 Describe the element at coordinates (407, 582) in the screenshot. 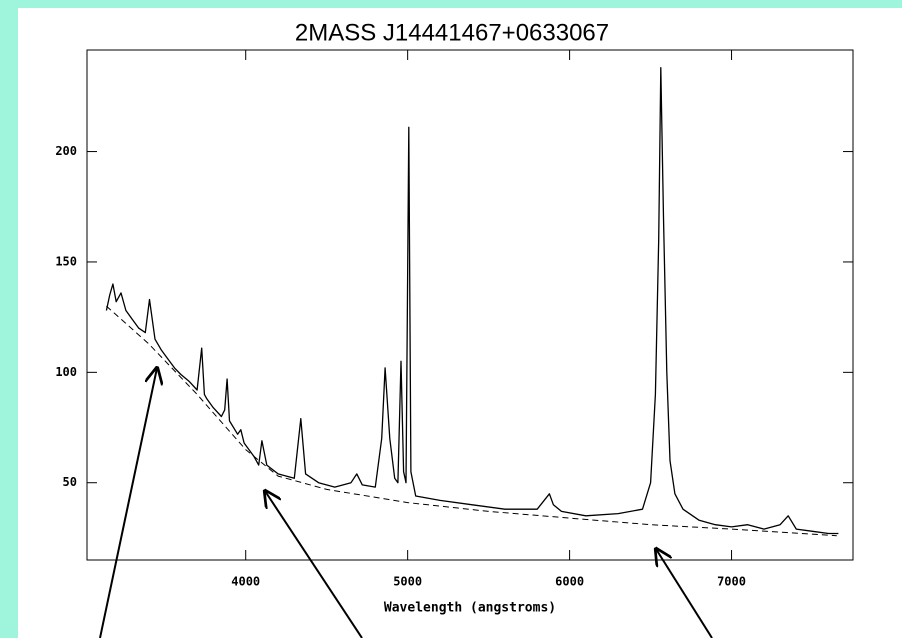

I see `x-tick-label: 5000` at that location.